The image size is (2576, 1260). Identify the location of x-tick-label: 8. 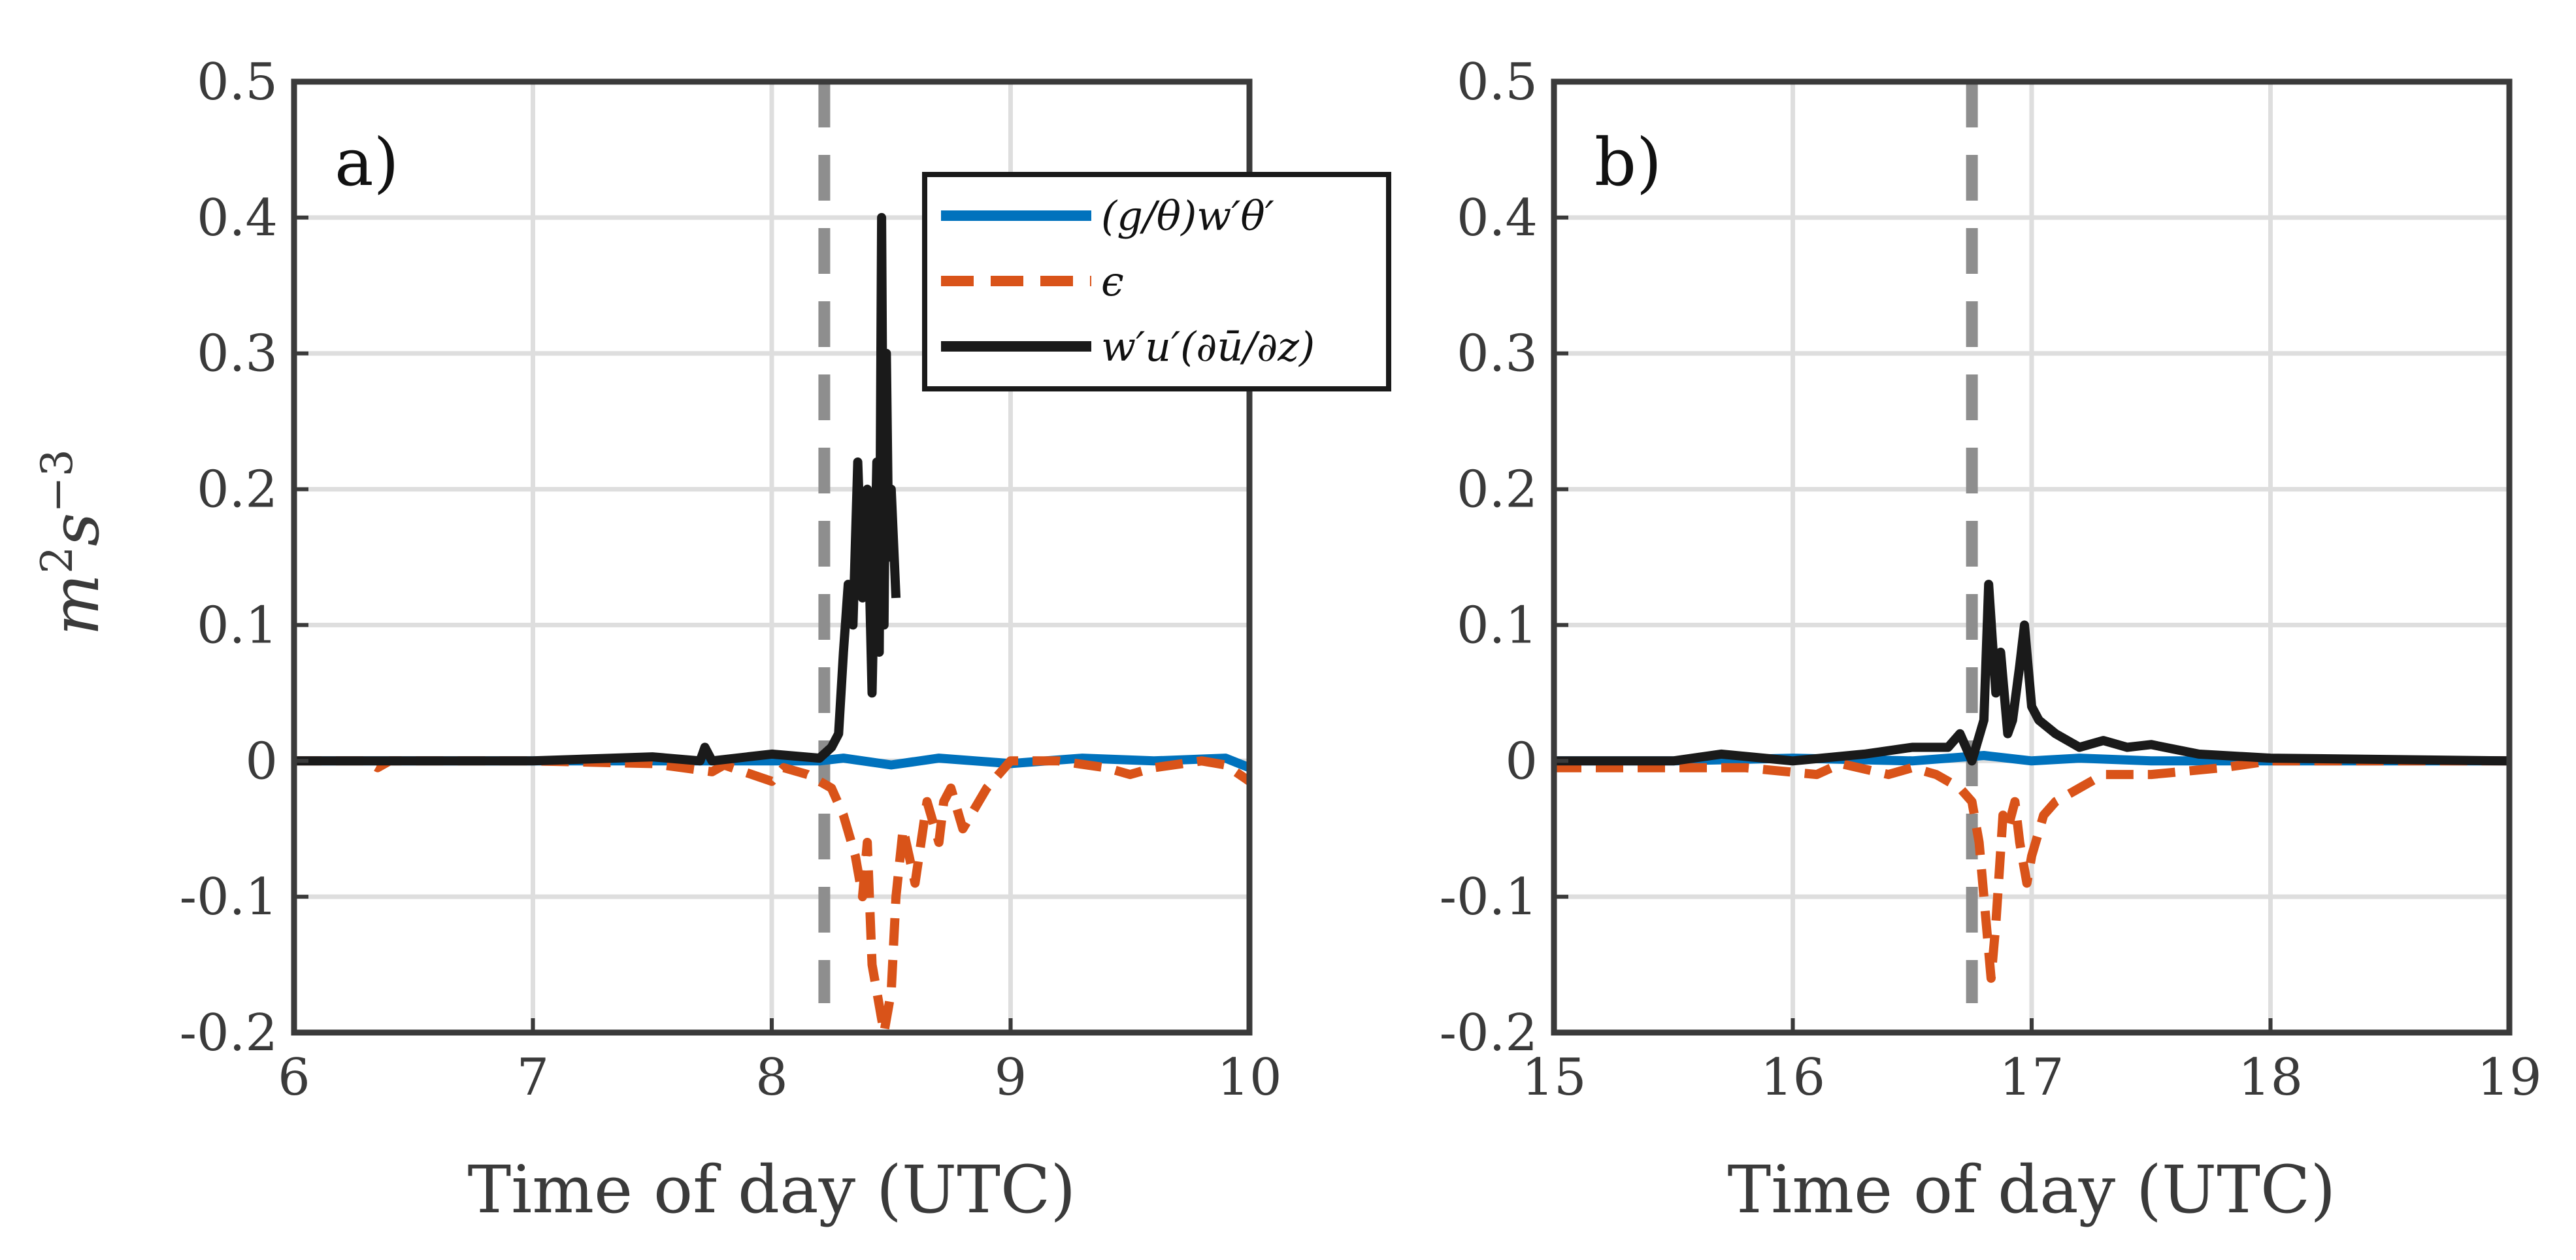
(771, 1077).